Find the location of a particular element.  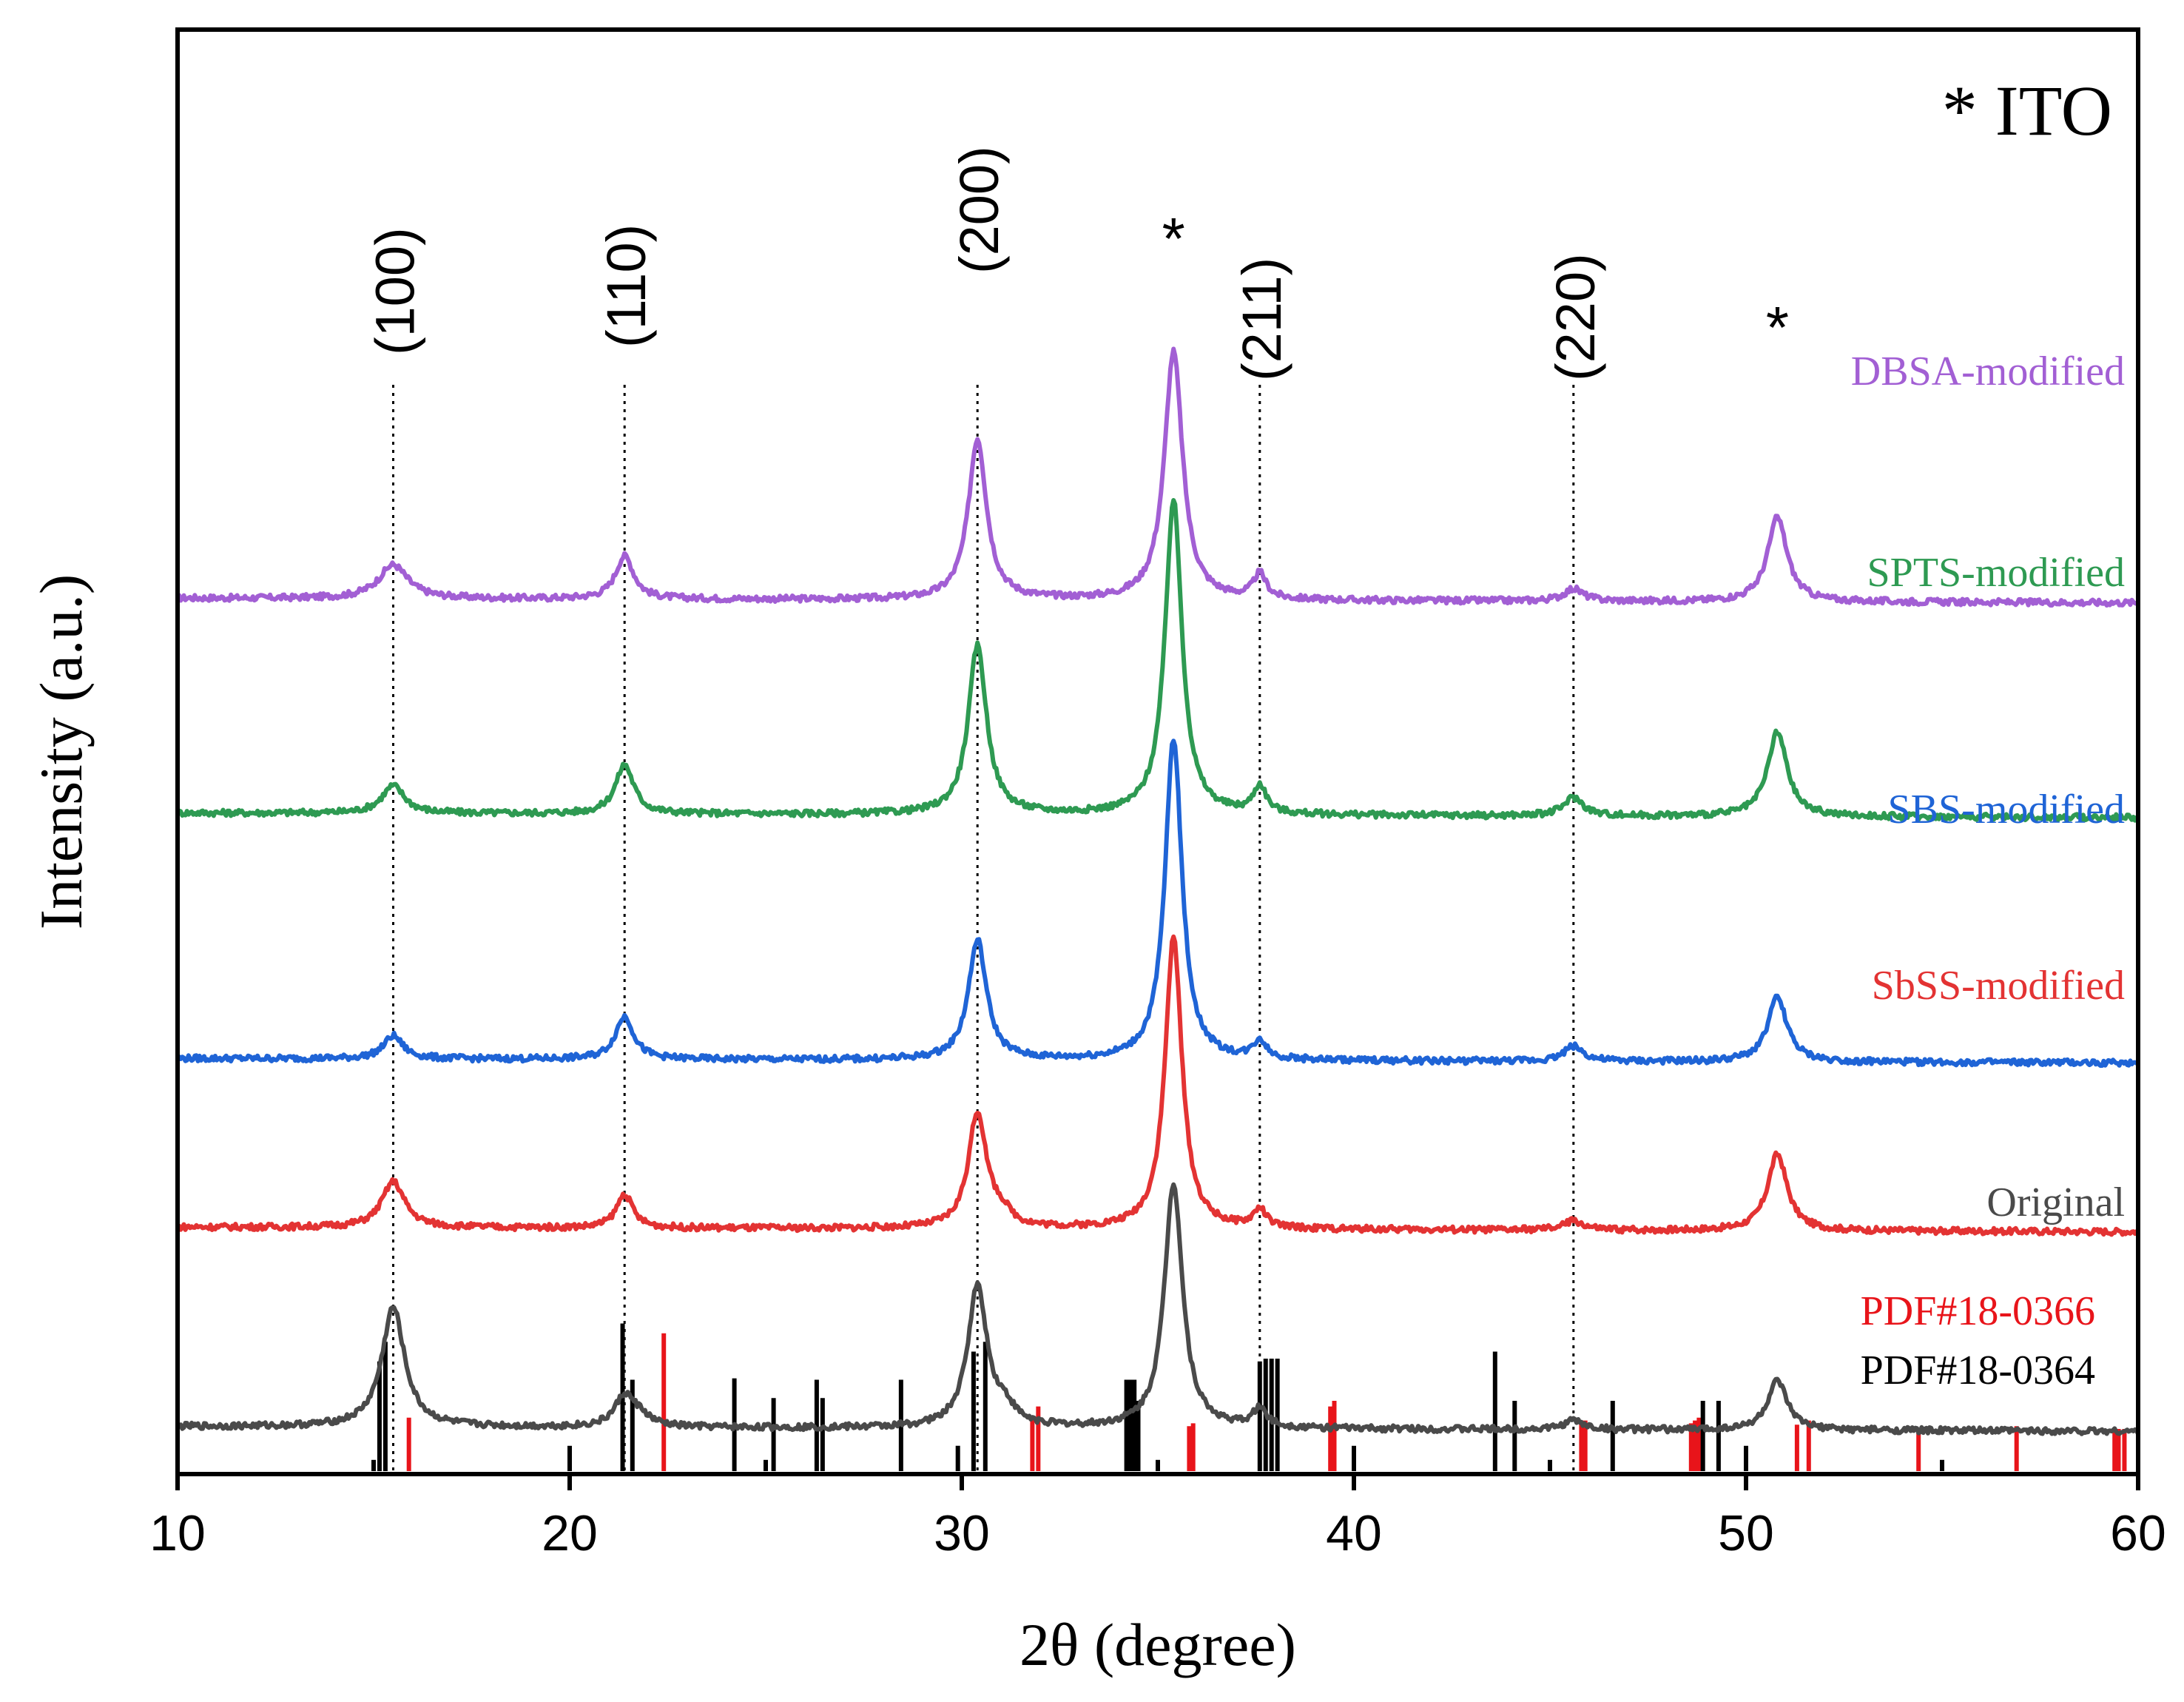

ito-star-0: * is located at coordinates (1174, 239).